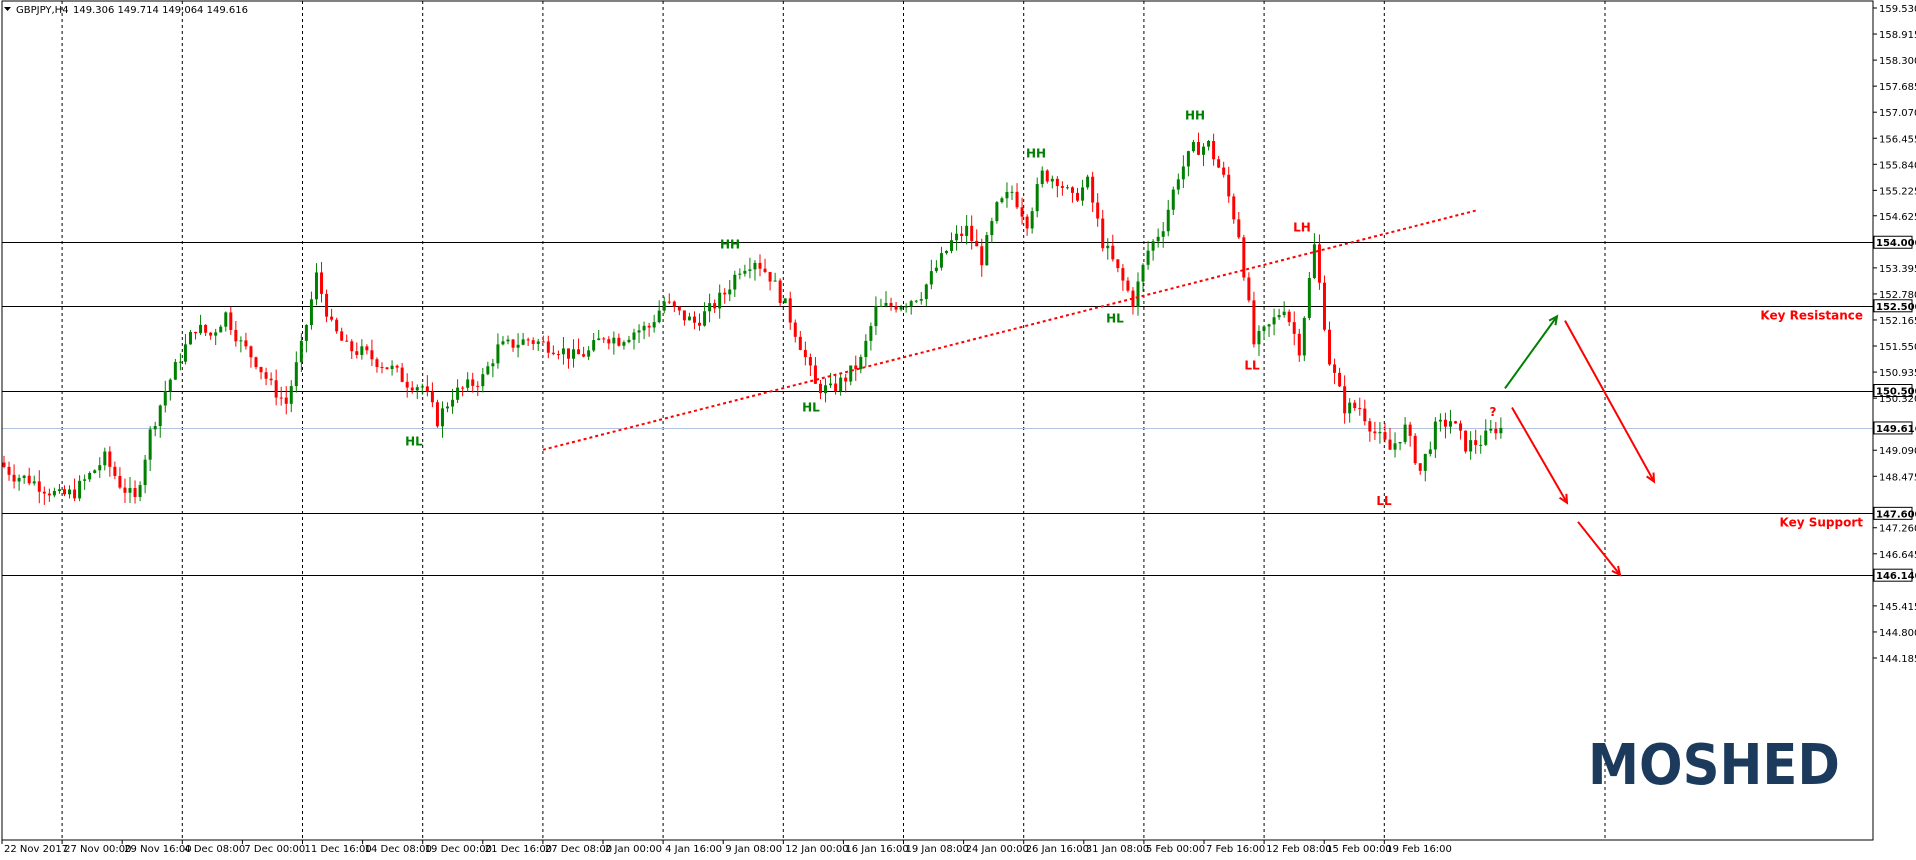 Image resolution: width=1916 pixels, height=860 pixels. I want to click on price-tick-label: 150.935, so click(1897, 373).